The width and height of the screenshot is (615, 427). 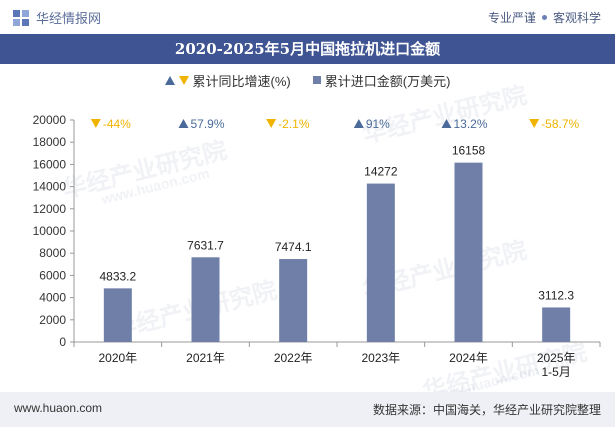 I want to click on tag-professional: 专业严谨, so click(x=511, y=18).